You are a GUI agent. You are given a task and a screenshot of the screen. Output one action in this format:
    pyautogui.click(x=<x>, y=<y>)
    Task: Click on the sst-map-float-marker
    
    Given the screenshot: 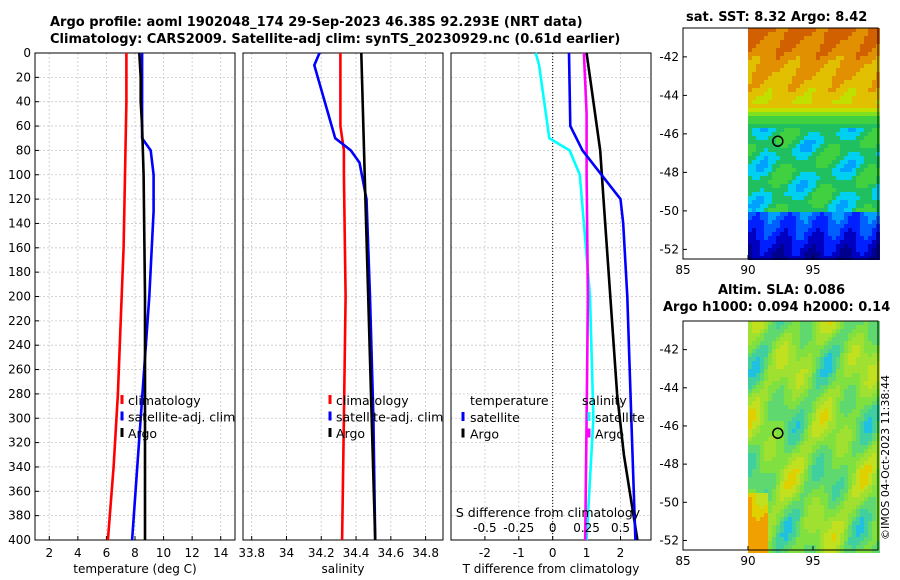 What is the action you would take?
    pyautogui.click(x=778, y=141)
    